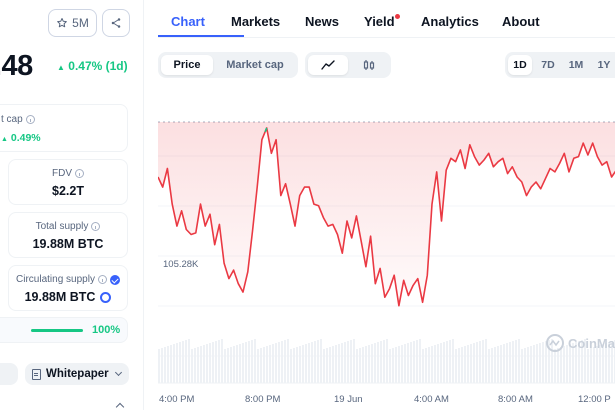  Describe the element at coordinates (554, 343) in the screenshot. I see `watermark-squiggle` at that location.